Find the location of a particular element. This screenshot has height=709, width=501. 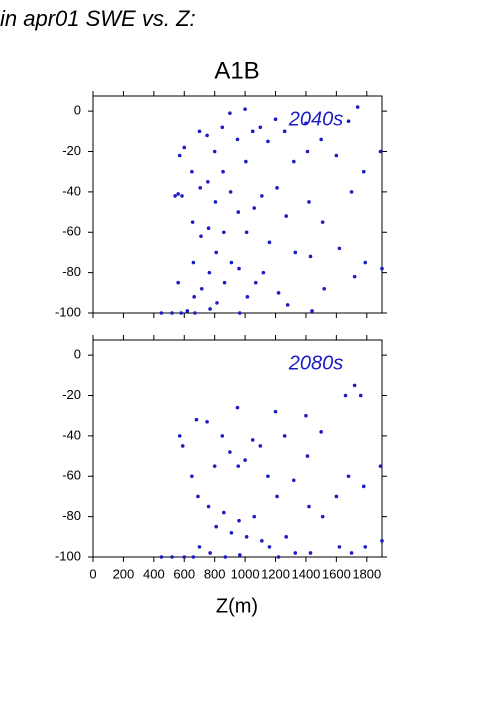

y-tick-label: -60 is located at coordinates (71, 475).